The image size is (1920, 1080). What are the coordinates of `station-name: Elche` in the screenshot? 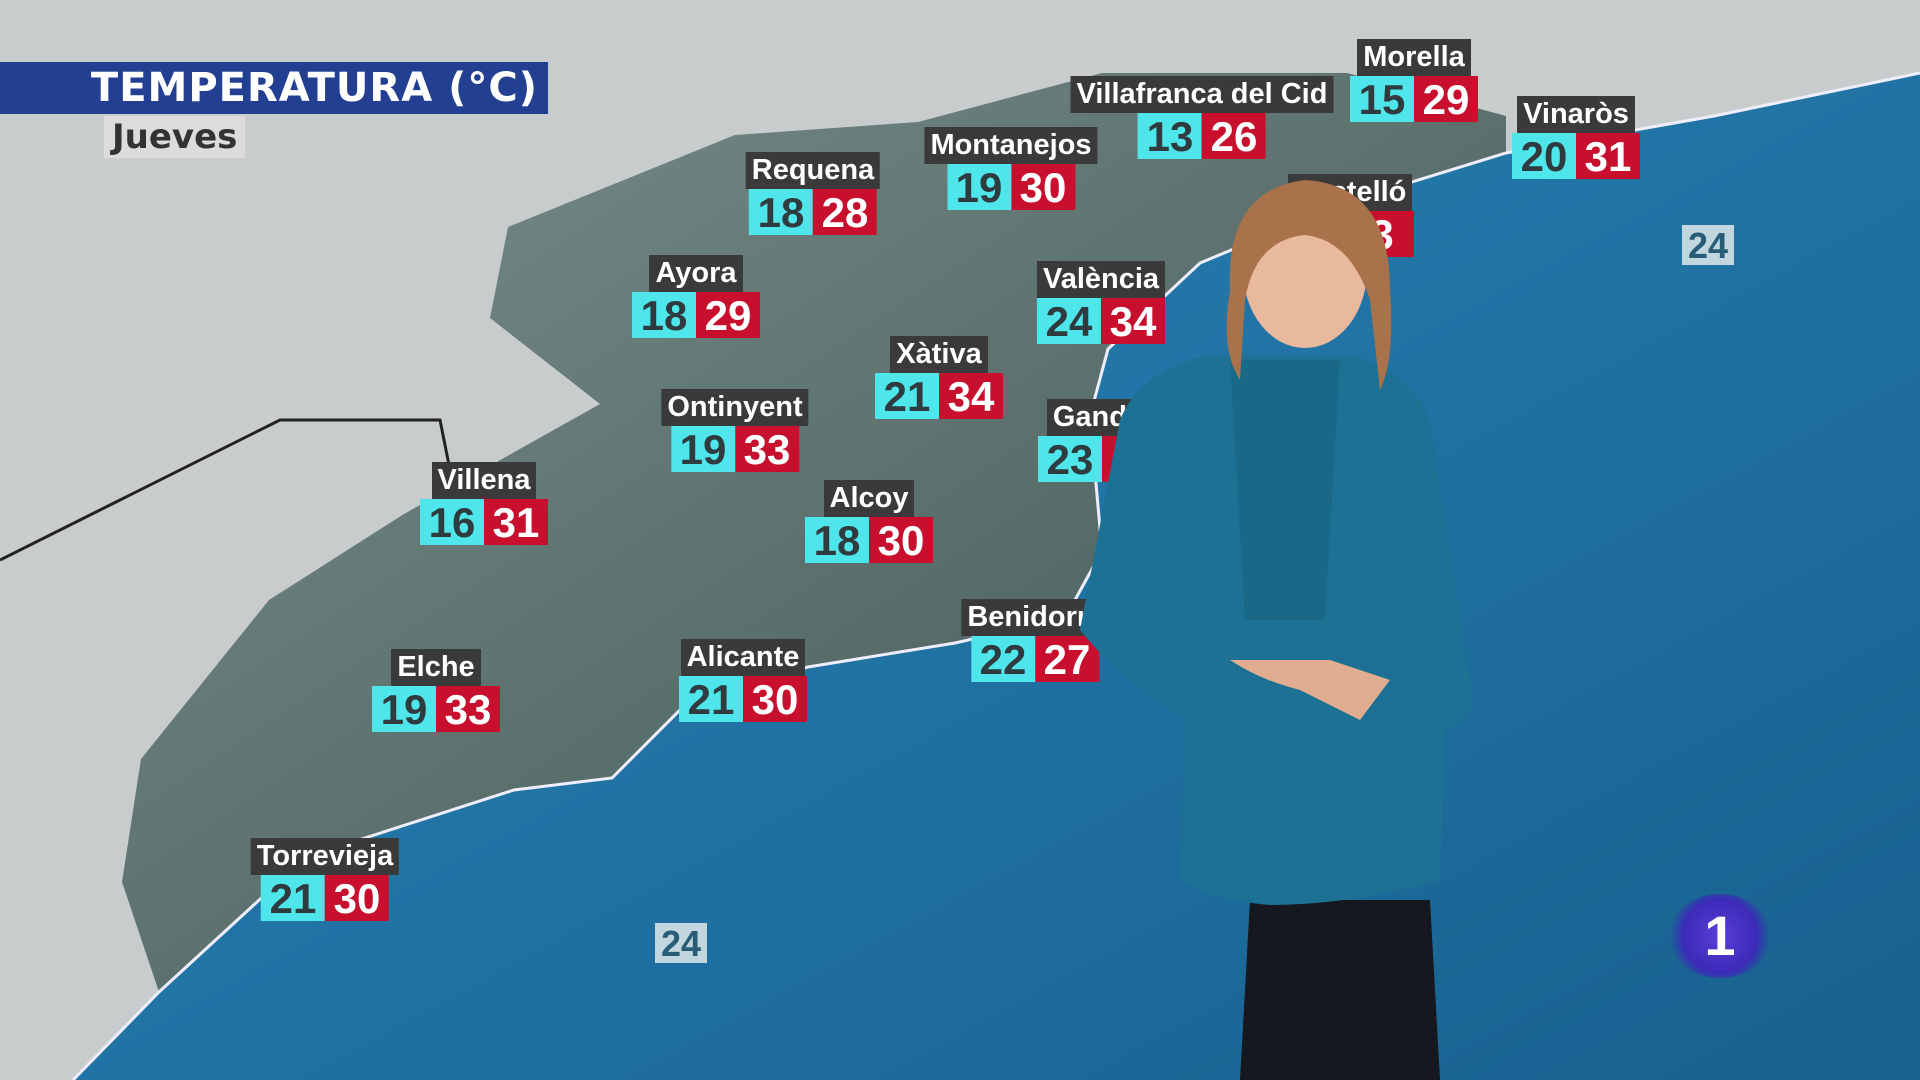 It's located at (436, 667).